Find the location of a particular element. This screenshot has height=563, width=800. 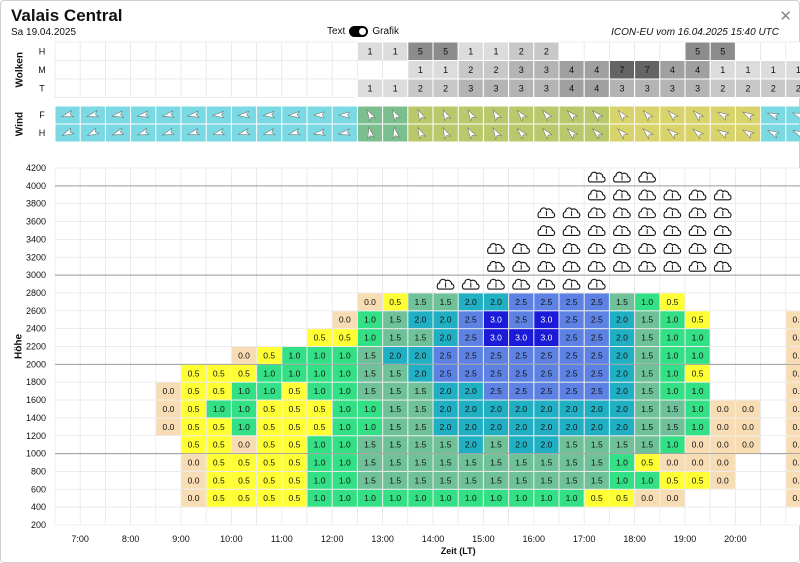

close-icon: ✕ is located at coordinates (785, 16).